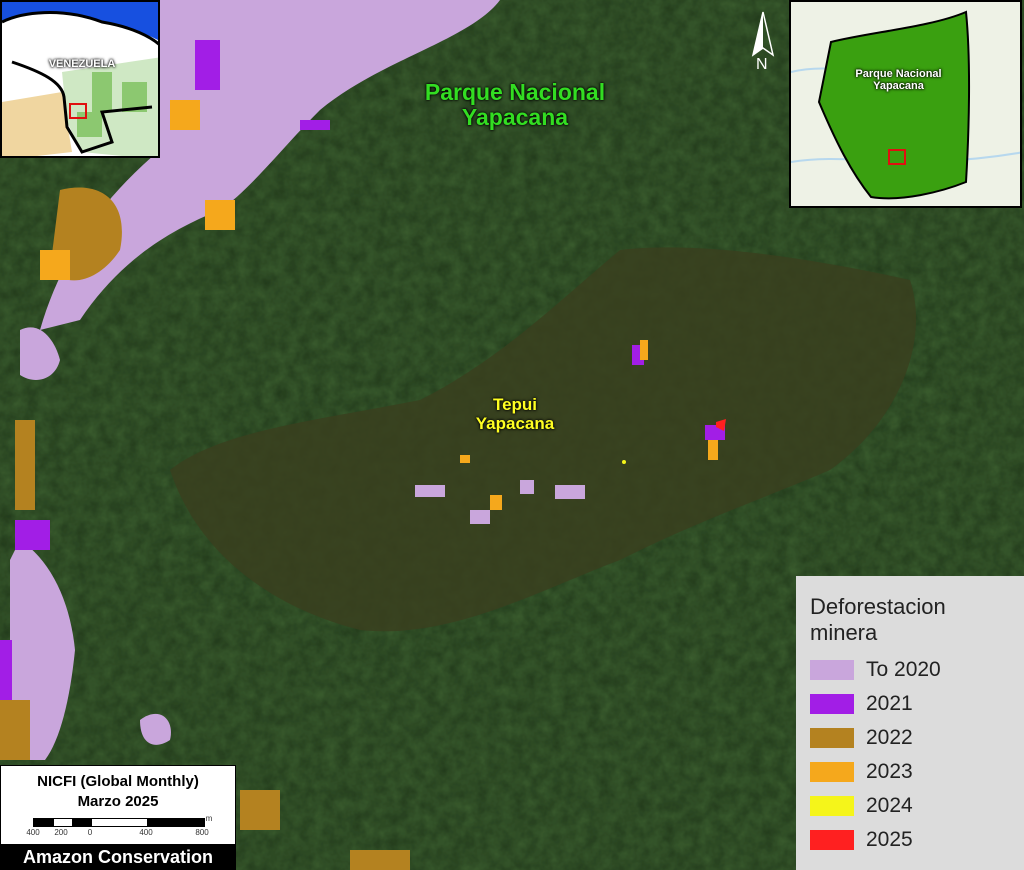  What do you see at coordinates (917, 704) in the screenshot?
I see `legend-item: 2021` at bounding box center [917, 704].